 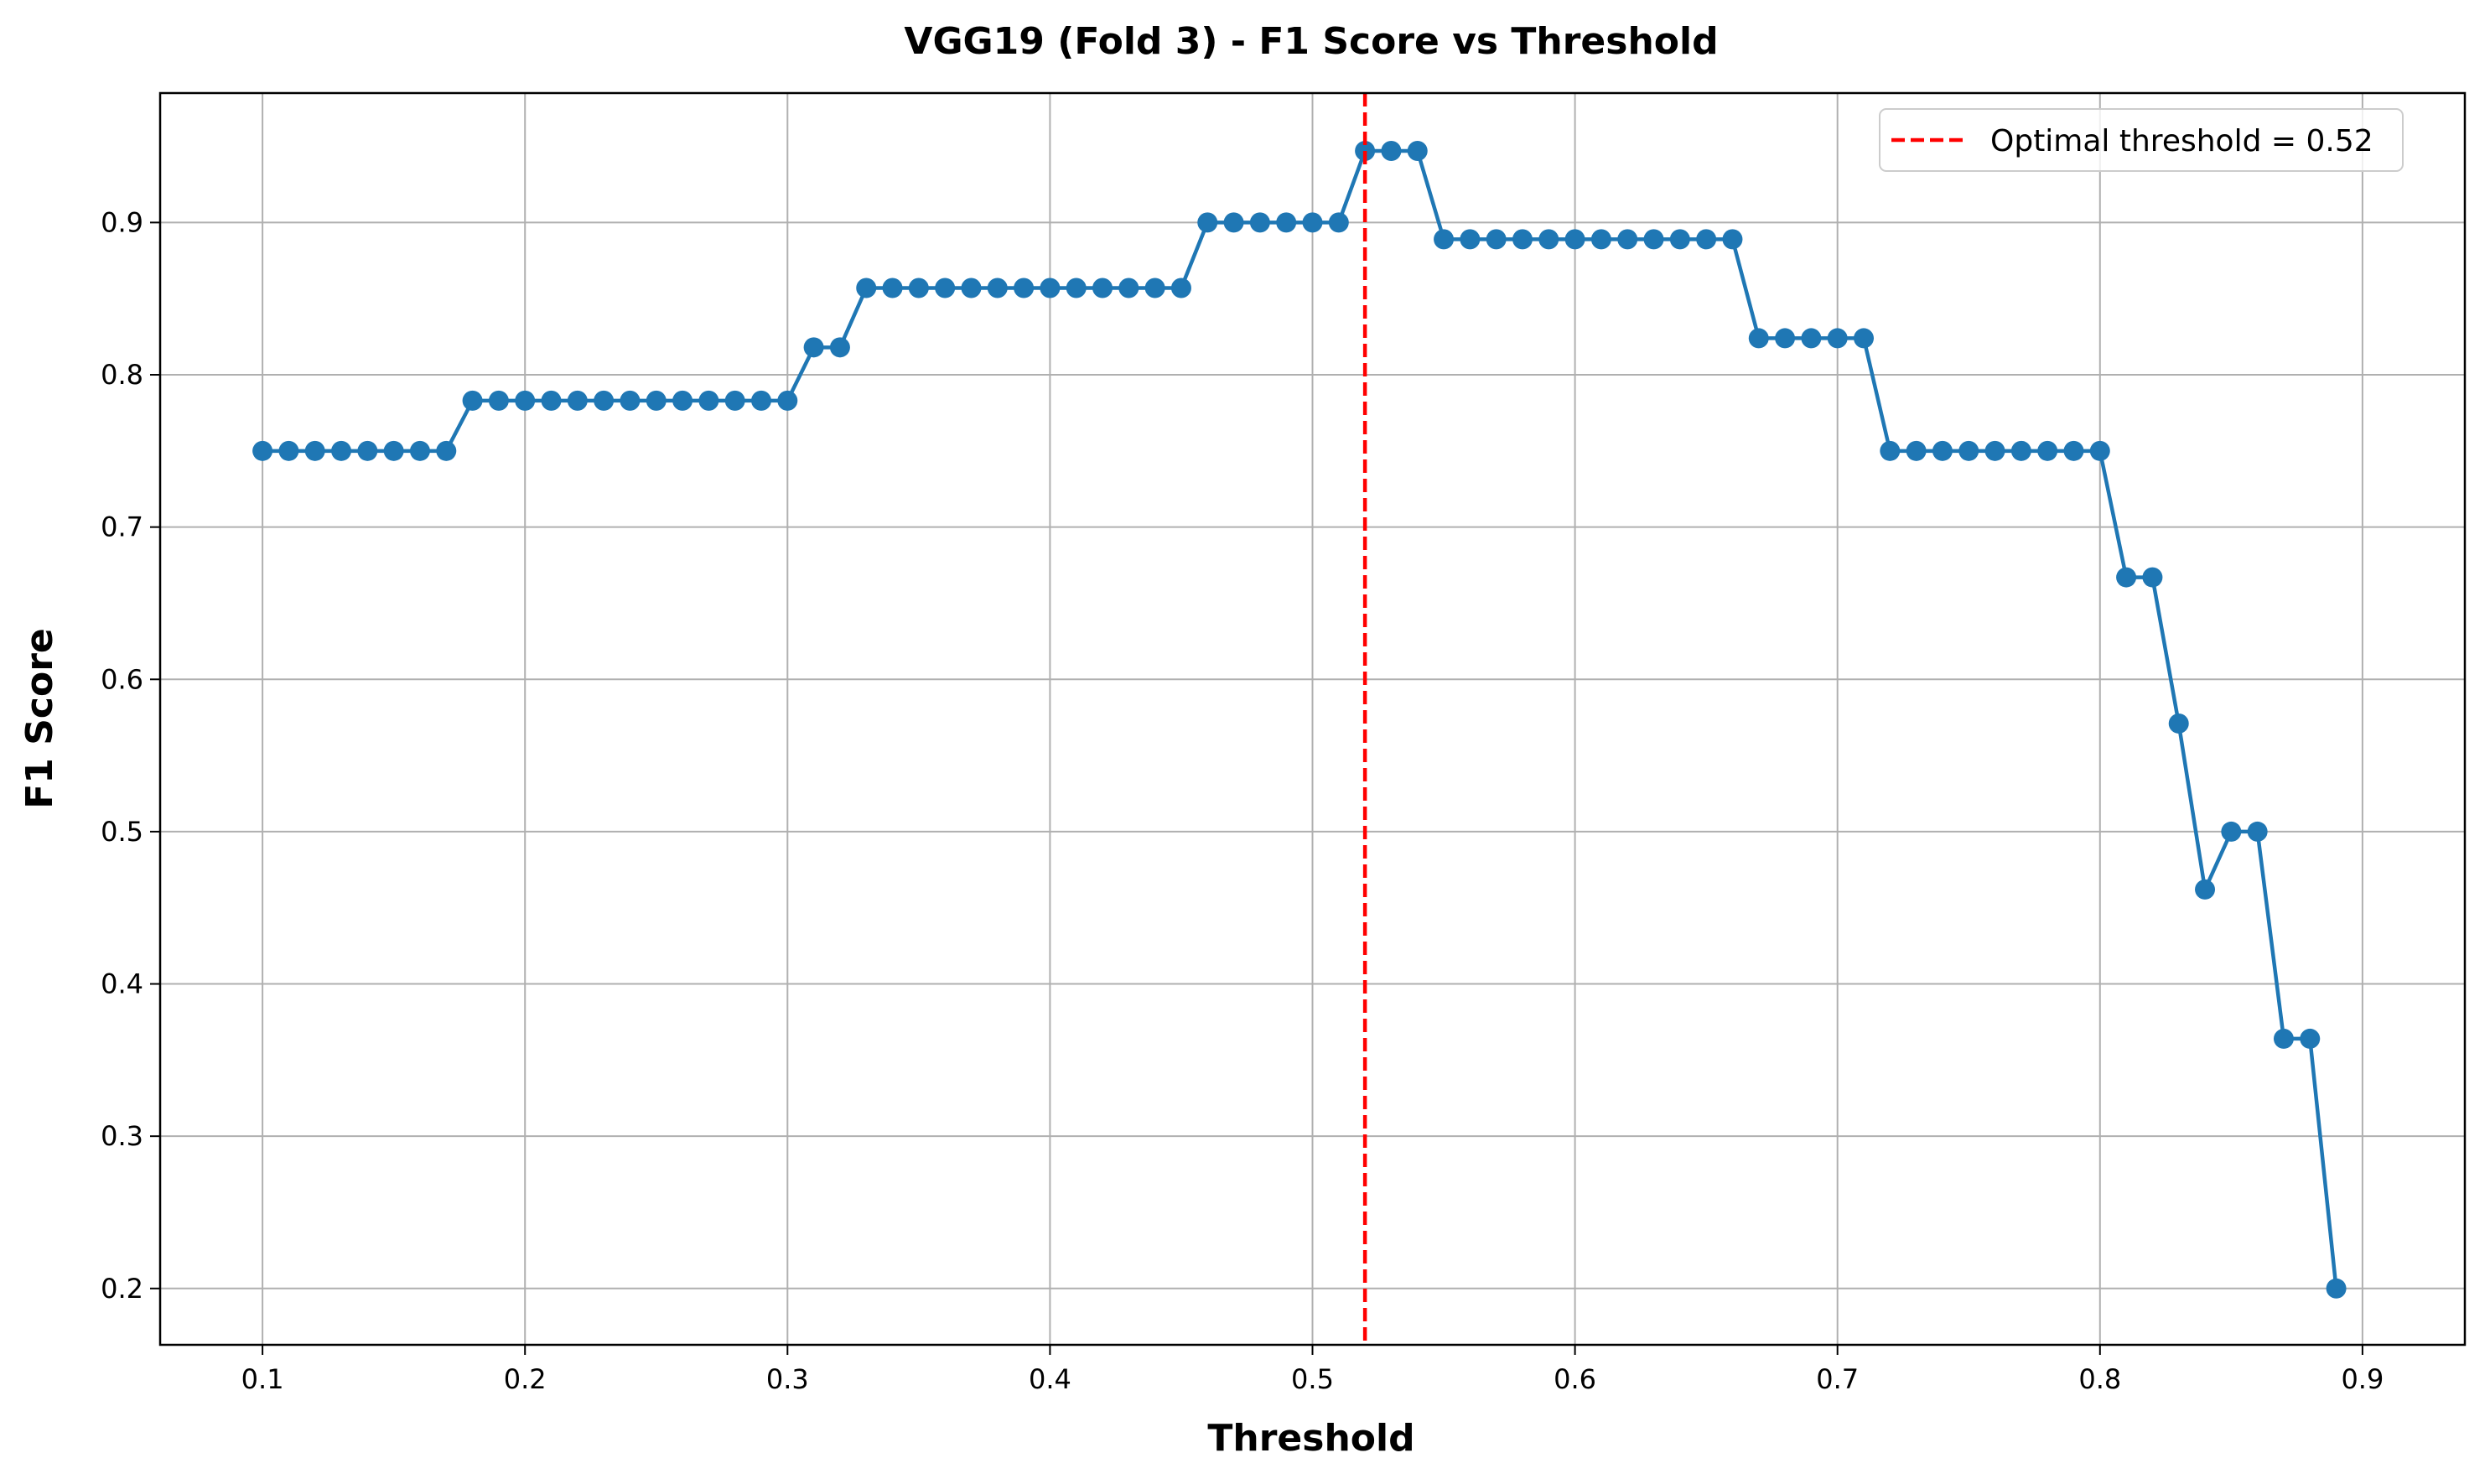 I want to click on x-tick-label: 0.6, so click(x=1575, y=1379).